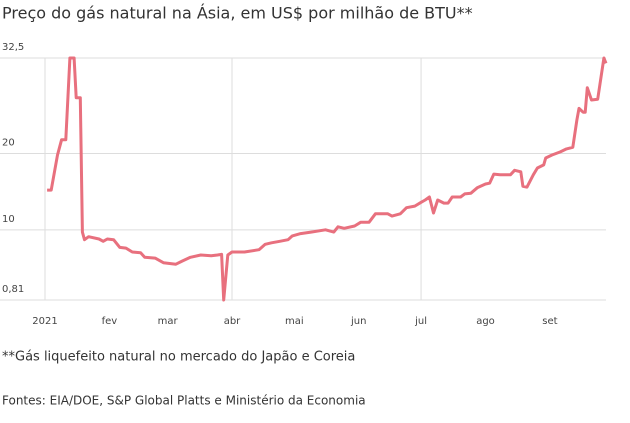 This screenshot has width=630, height=423. I want to click on x-tick-label: fev, so click(110, 321).